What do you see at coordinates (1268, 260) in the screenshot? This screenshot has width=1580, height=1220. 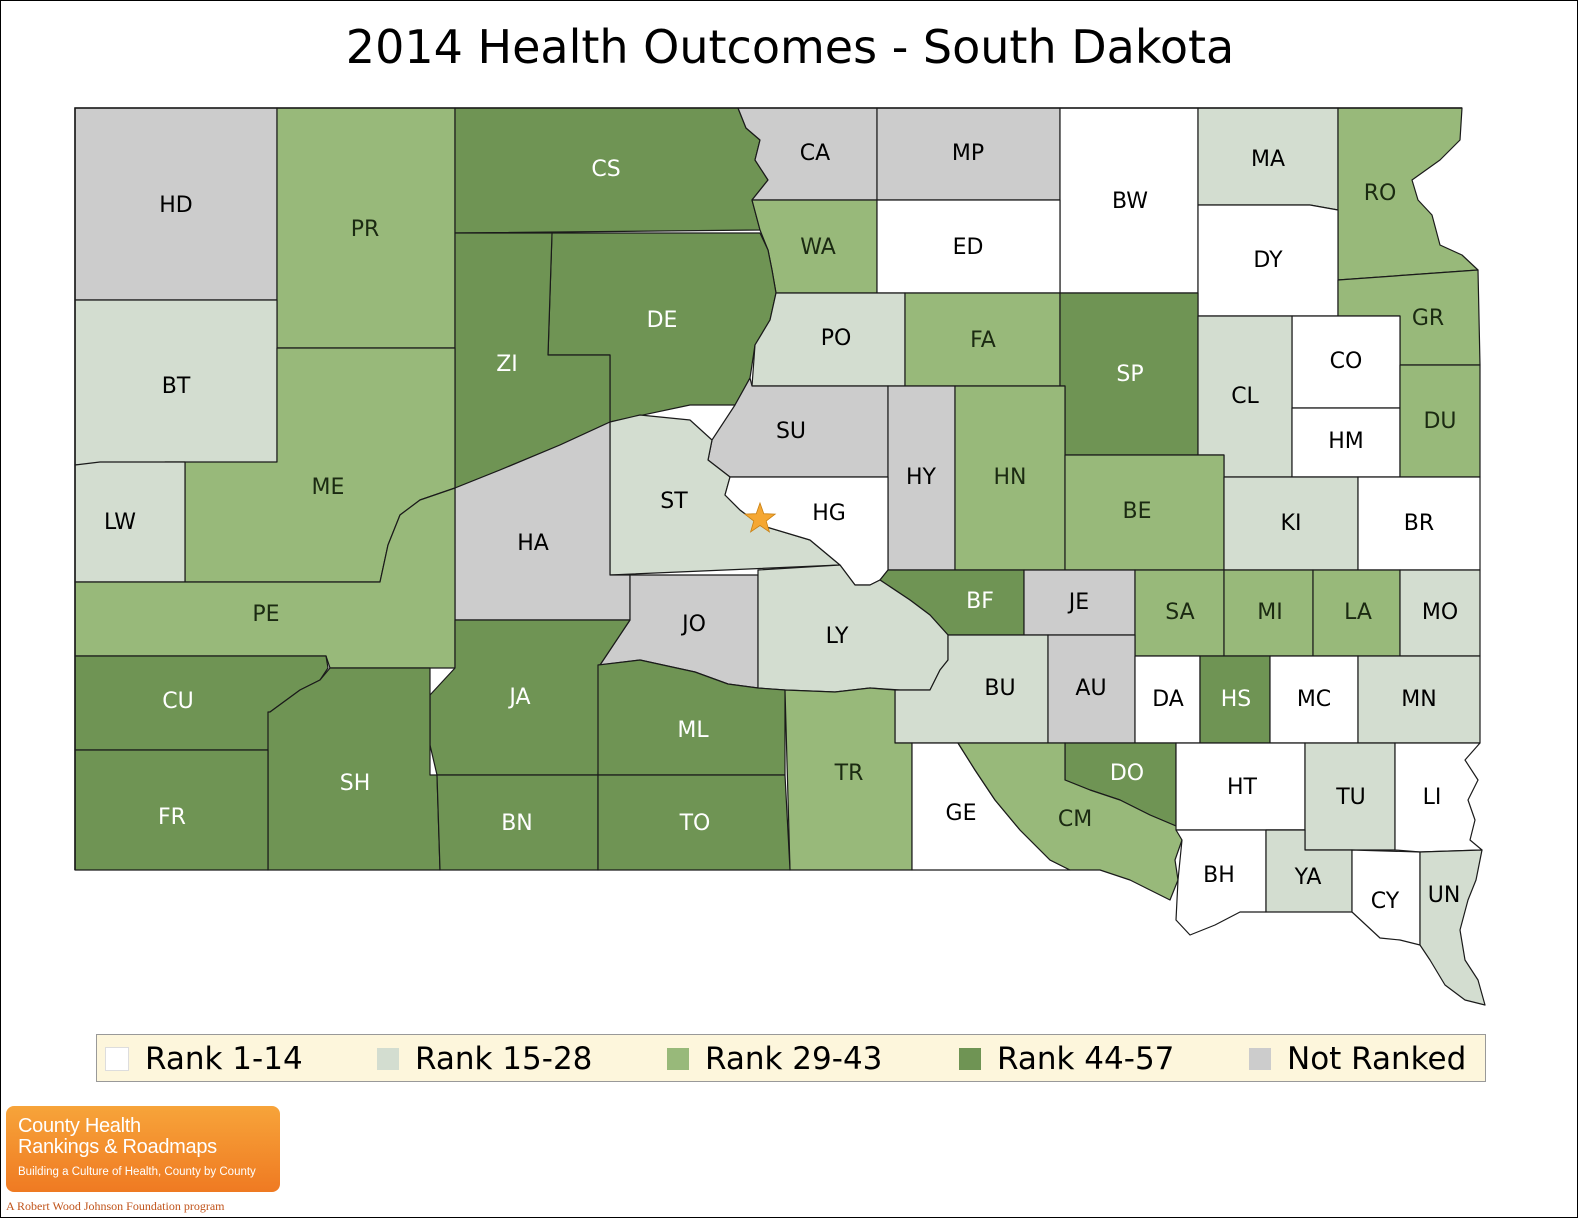 I see `county-label-dy: DY` at bounding box center [1268, 260].